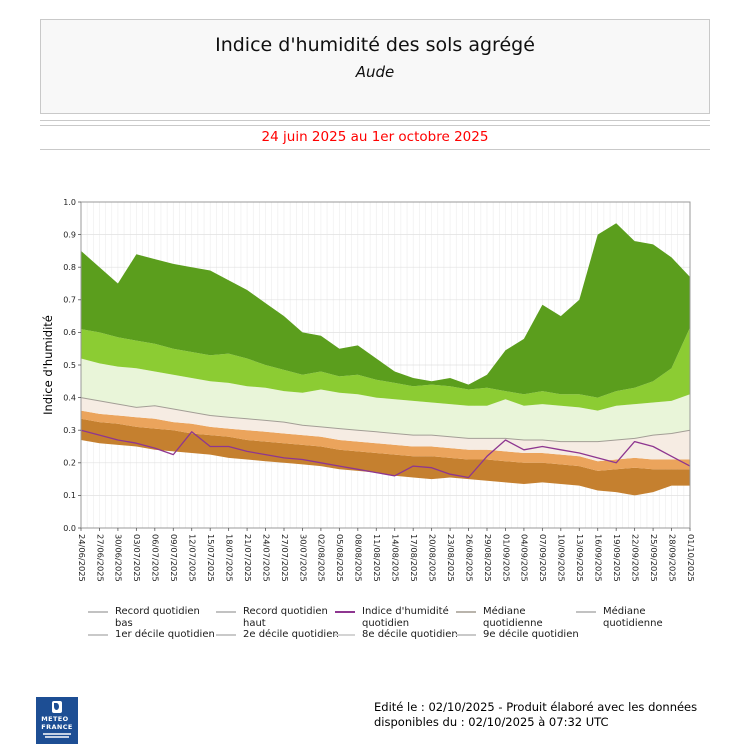  I want to click on x-tick-label: 21/07/2025, so click(248, 558).